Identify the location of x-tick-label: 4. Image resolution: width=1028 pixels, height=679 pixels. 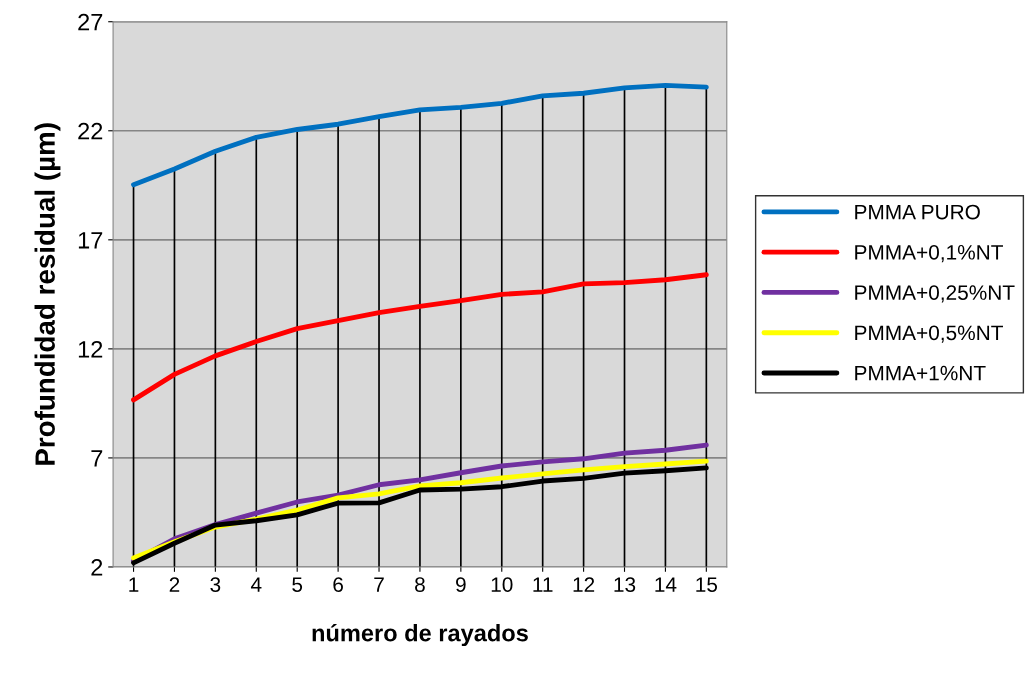
(256, 584).